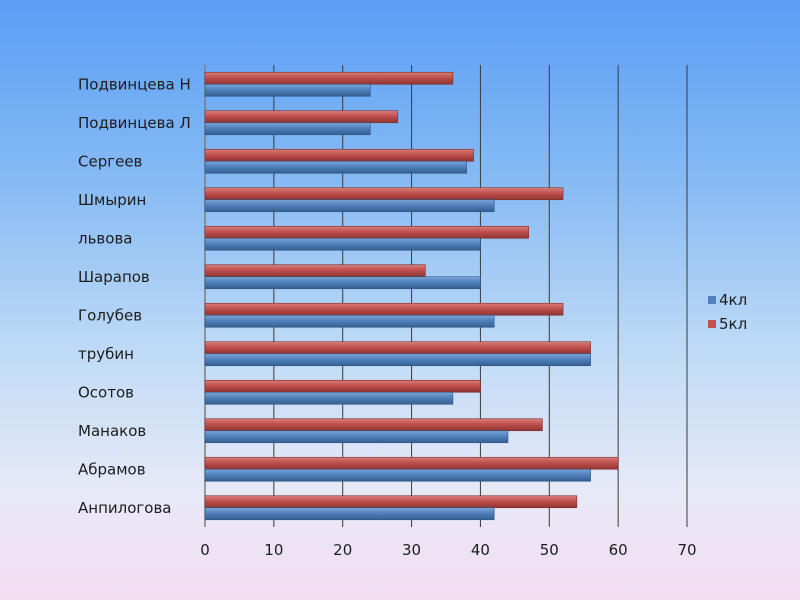 The height and width of the screenshot is (600, 800). What do you see at coordinates (480, 550) in the screenshot?
I see `x-tick-label: 40` at bounding box center [480, 550].